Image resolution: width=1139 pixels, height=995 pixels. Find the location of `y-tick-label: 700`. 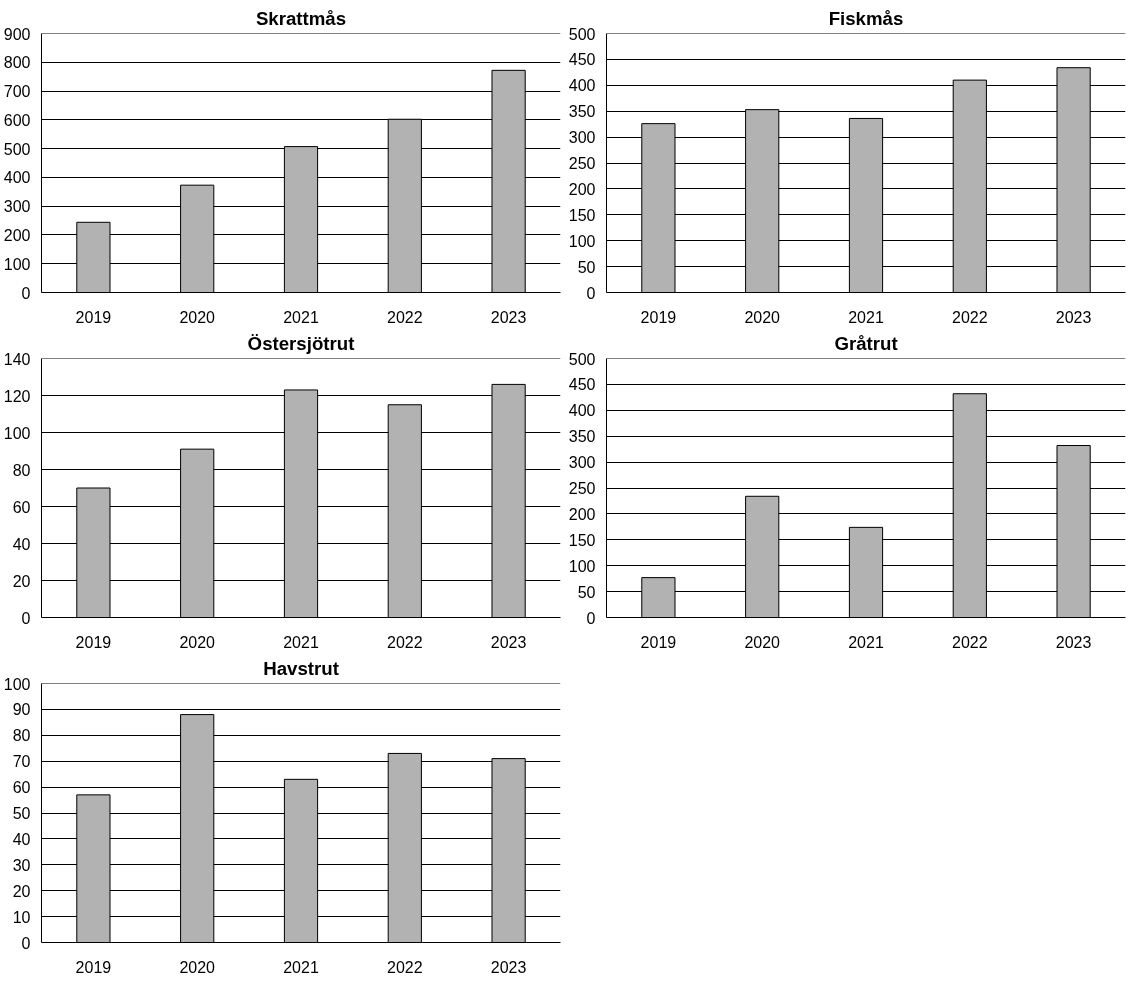

y-tick-label: 700 is located at coordinates (17, 92).